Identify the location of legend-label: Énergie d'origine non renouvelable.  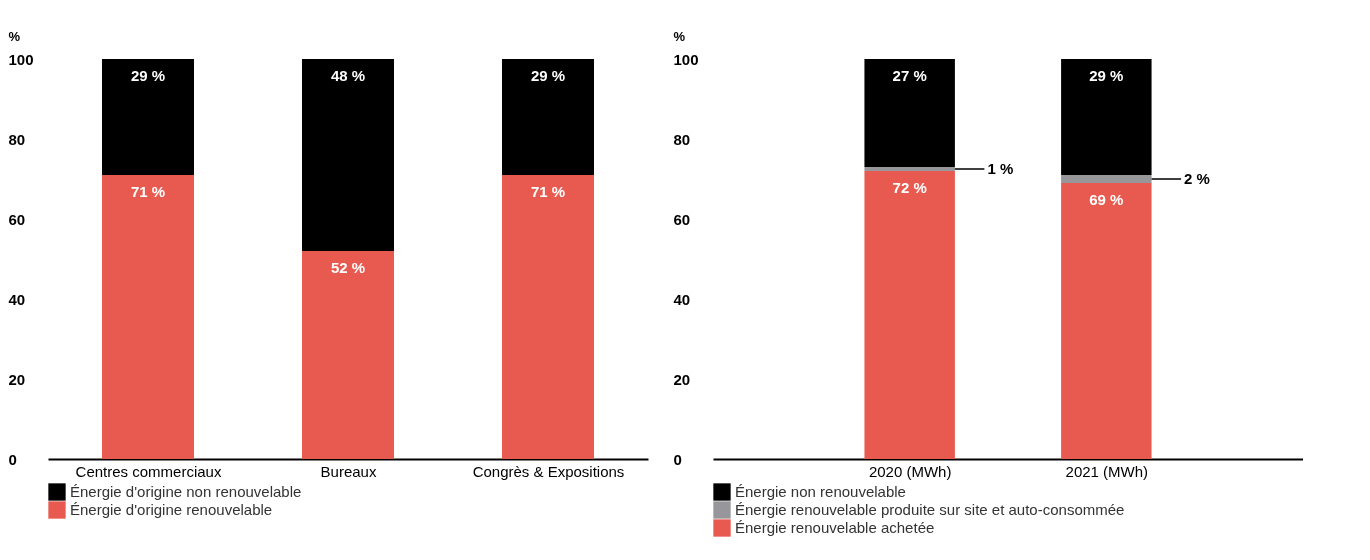
(186, 491).